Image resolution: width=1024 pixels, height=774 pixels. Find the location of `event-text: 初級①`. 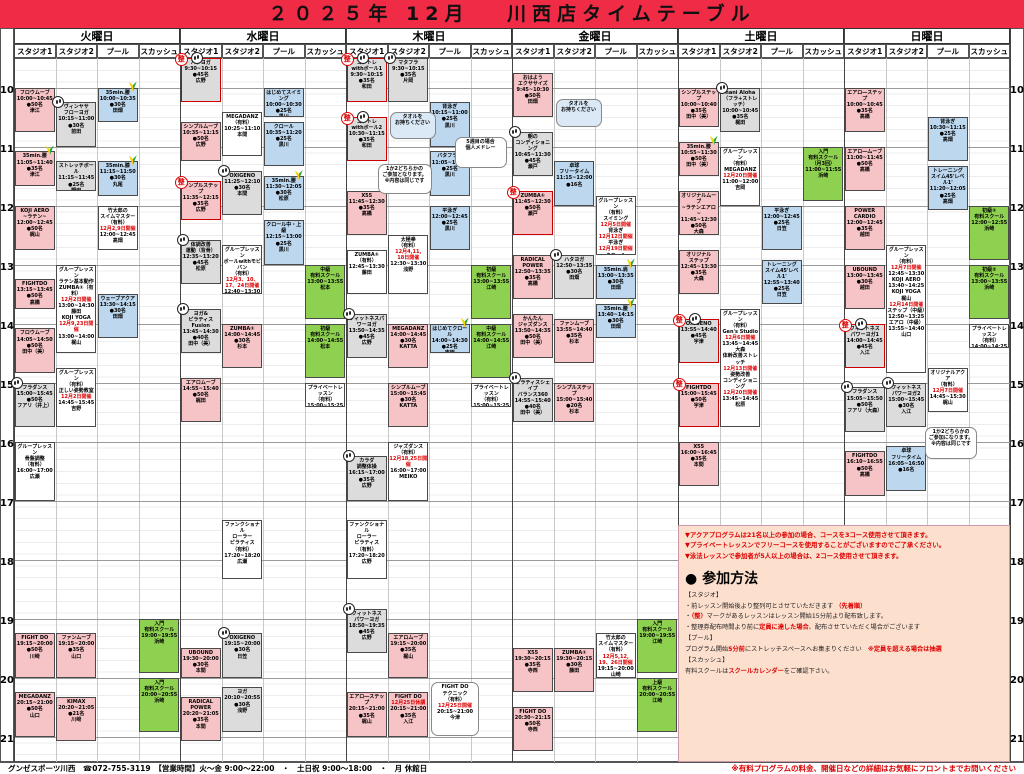

event-text: 初級① is located at coordinates (989, 210).